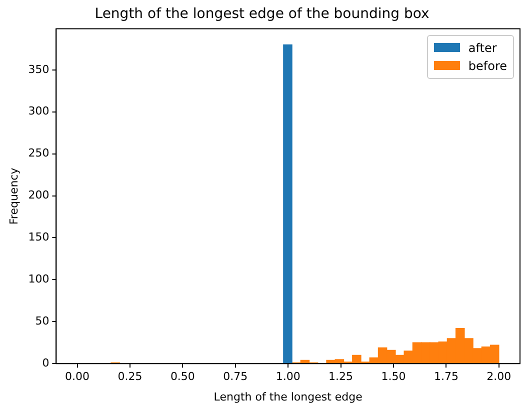  Describe the element at coordinates (46, 363) in the screenshot. I see `y-tick-label: 0` at that location.